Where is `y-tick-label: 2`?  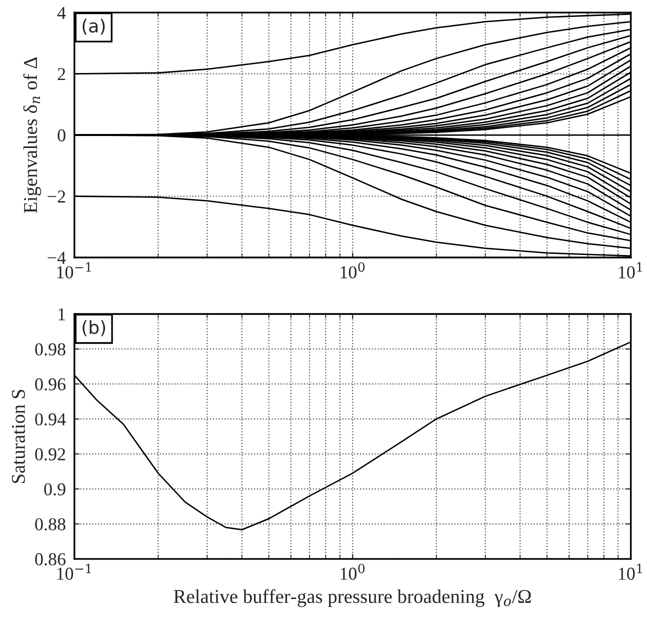
y-tick-label: 2 is located at coordinates (62, 74).